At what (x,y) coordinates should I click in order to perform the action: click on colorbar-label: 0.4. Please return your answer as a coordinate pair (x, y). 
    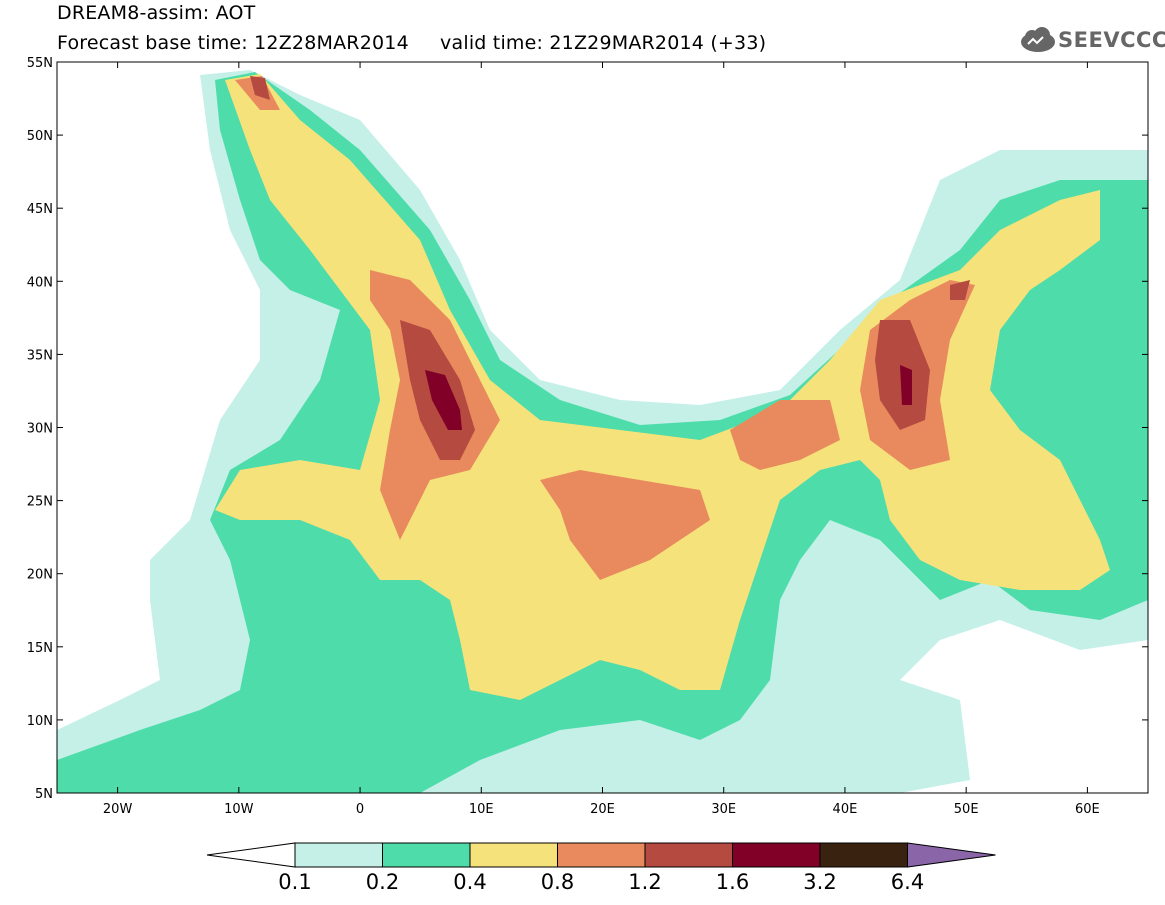
    Looking at the image, I should click on (469, 882).